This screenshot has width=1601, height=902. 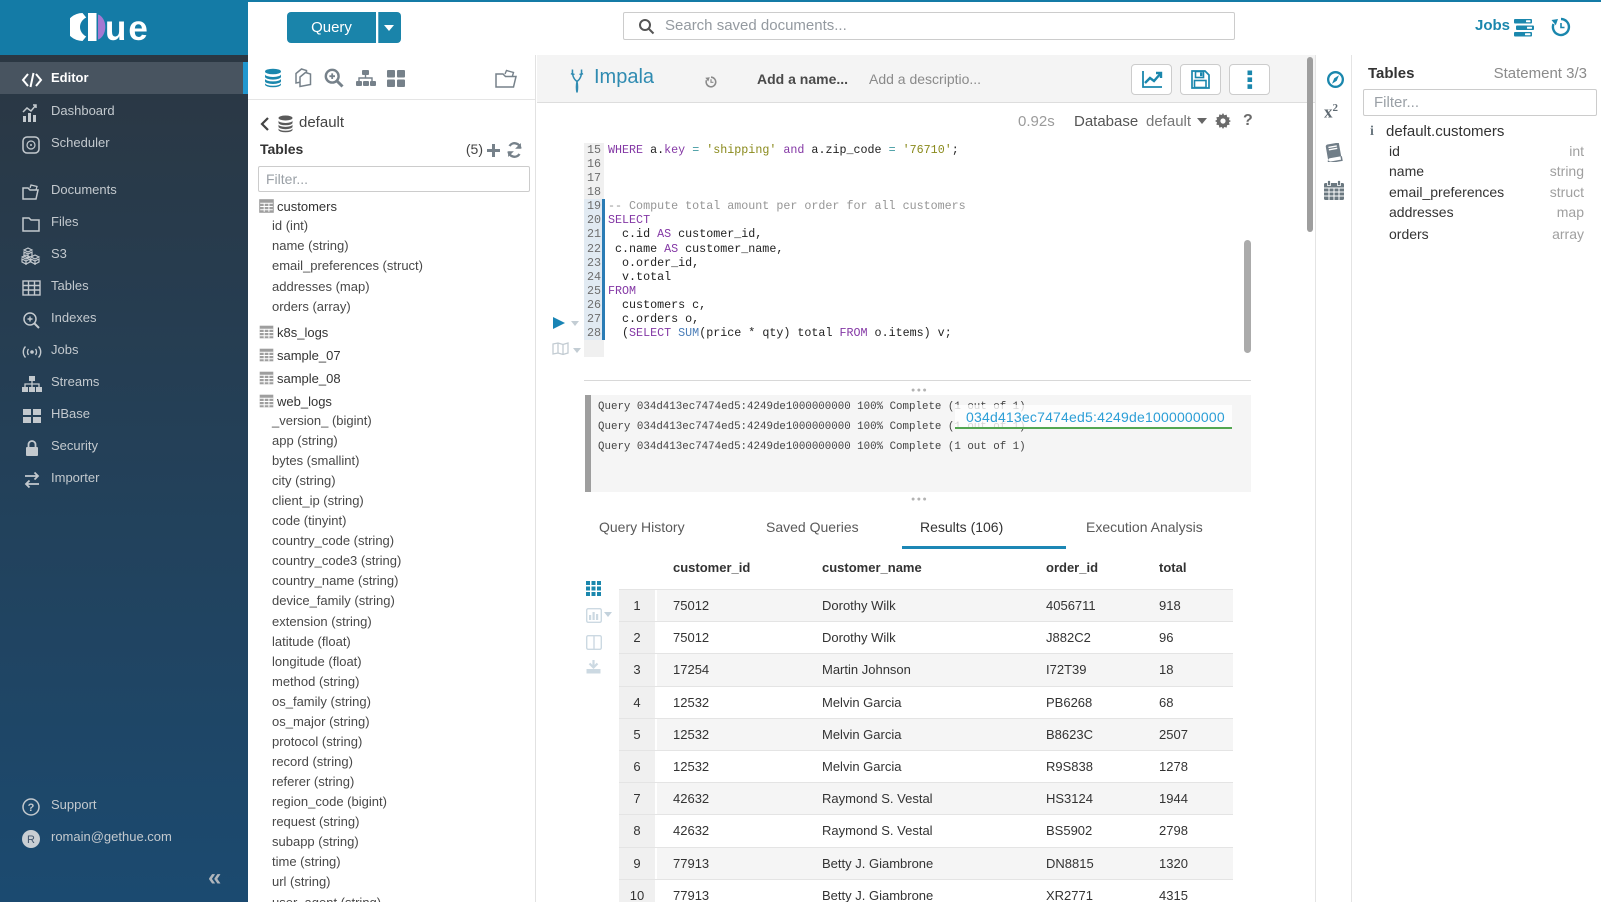 What do you see at coordinates (127, 27) in the screenshot?
I see `svg-text: ue` at bounding box center [127, 27].